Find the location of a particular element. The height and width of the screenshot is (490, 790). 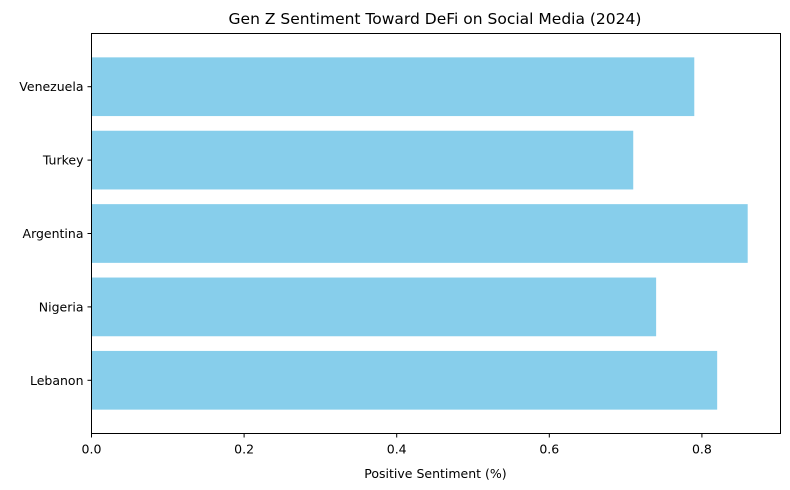

bar-nigeria is located at coordinates (374, 307).